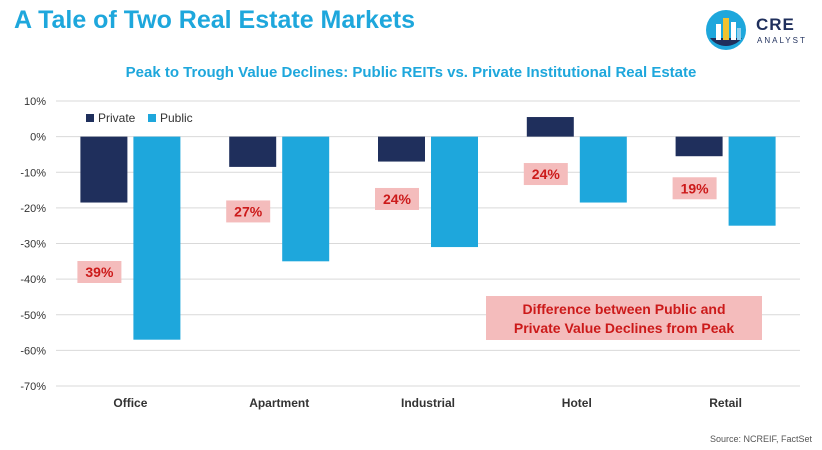  Describe the element at coordinates (33, 280) in the screenshot. I see `y-tick-label: -40%` at that location.